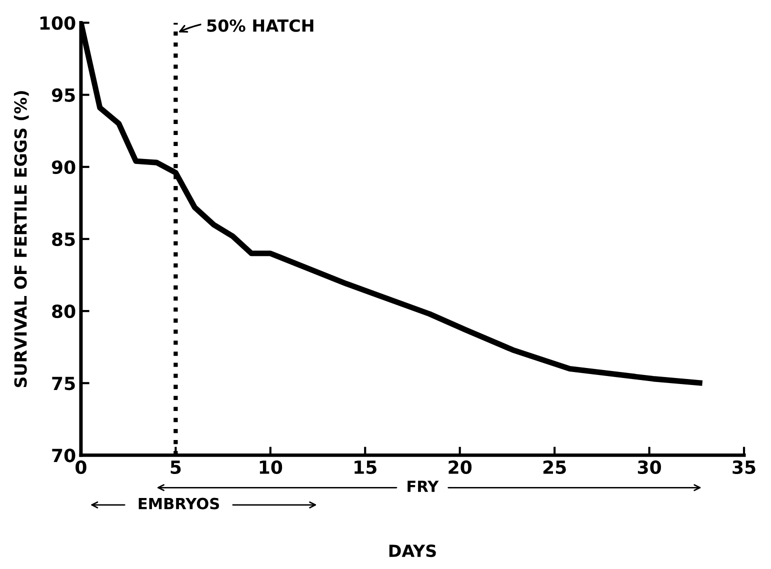 This screenshot has width=771, height=569. What do you see at coordinates (423, 486) in the screenshot?
I see `text: FRY` at bounding box center [423, 486].